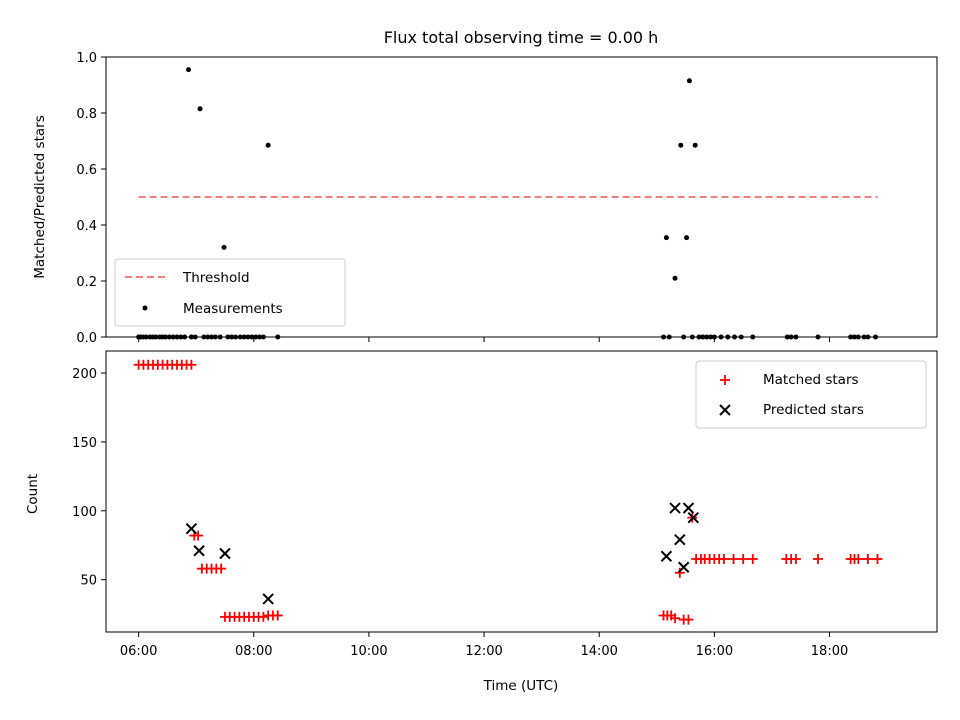 The height and width of the screenshot is (720, 960). What do you see at coordinates (86, 338) in the screenshot?
I see `y-tick-label: 0.0` at bounding box center [86, 338].